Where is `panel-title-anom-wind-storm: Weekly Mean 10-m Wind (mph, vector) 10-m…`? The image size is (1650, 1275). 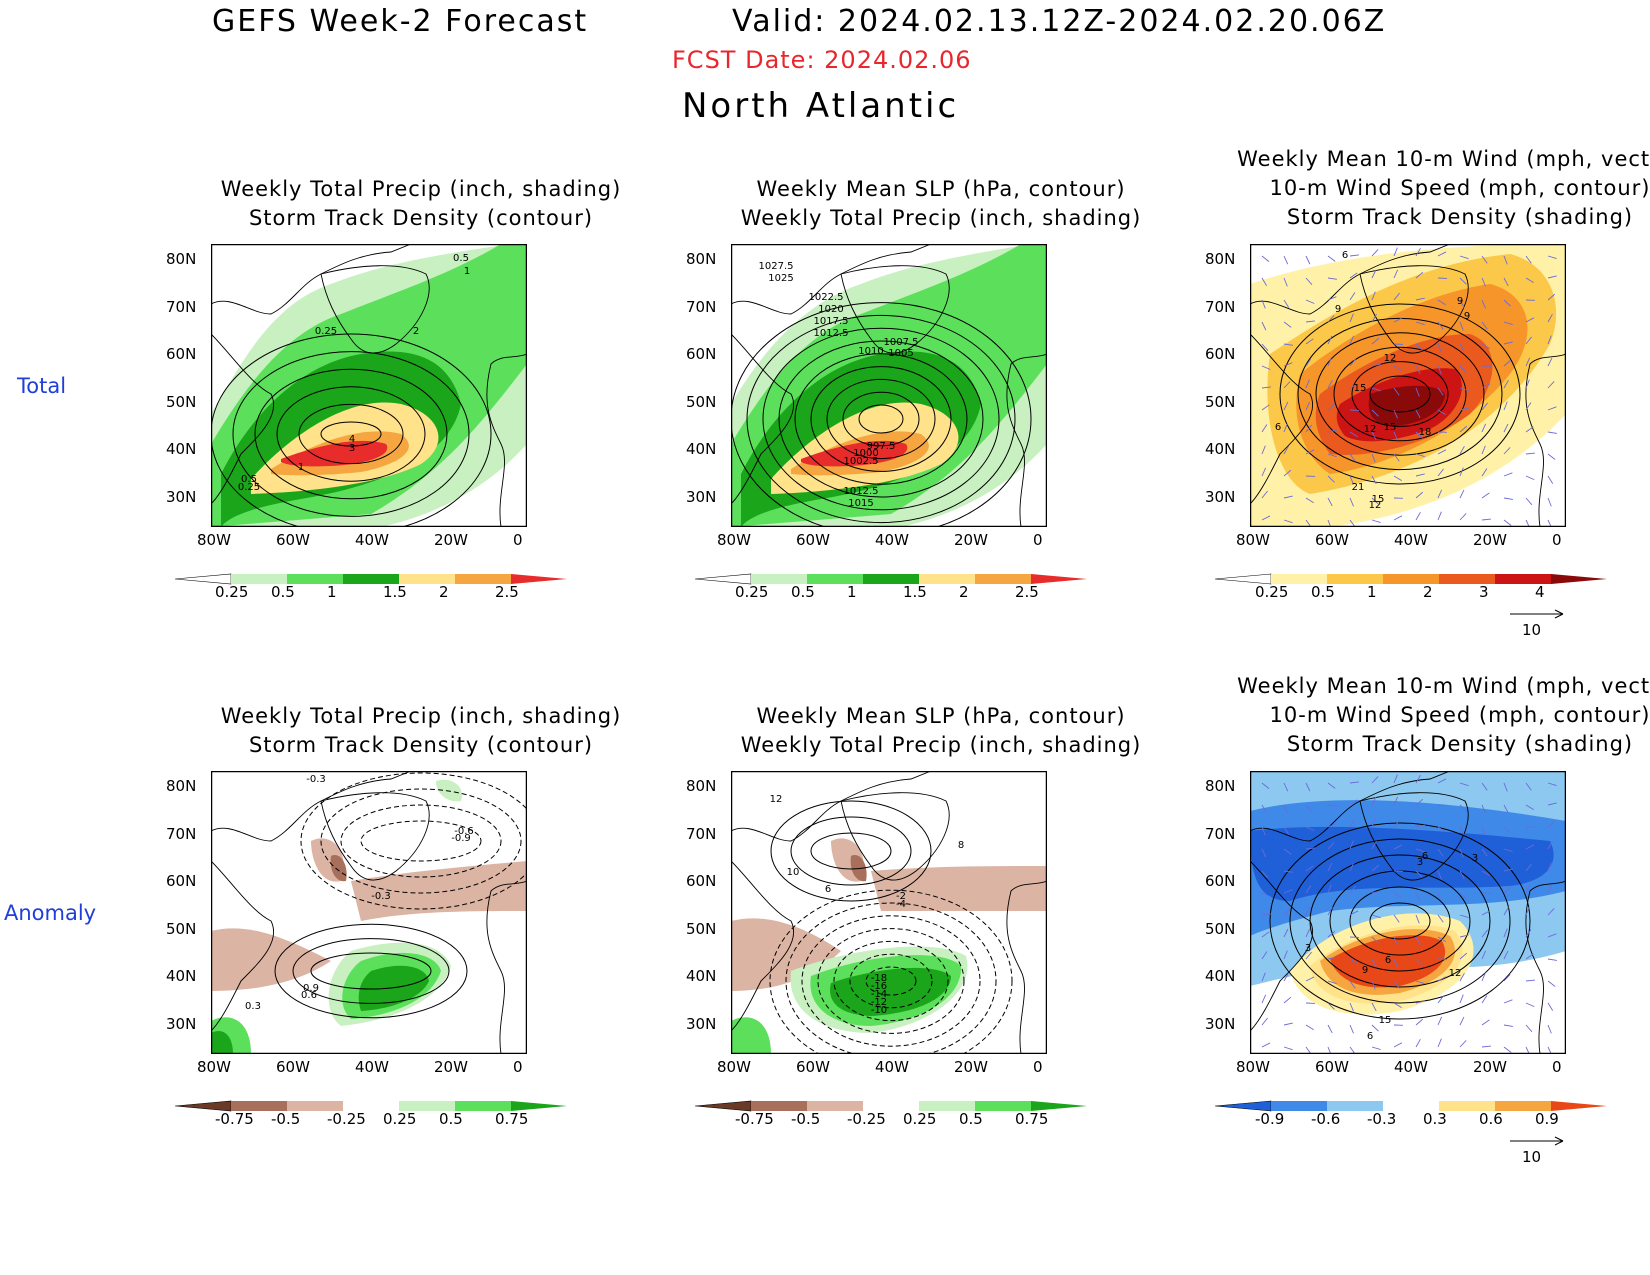
panel-title-anom-wind-storm: Weekly Mean 10-m Wind (mph, vector) 10-m… is located at coordinates (1443, 715).